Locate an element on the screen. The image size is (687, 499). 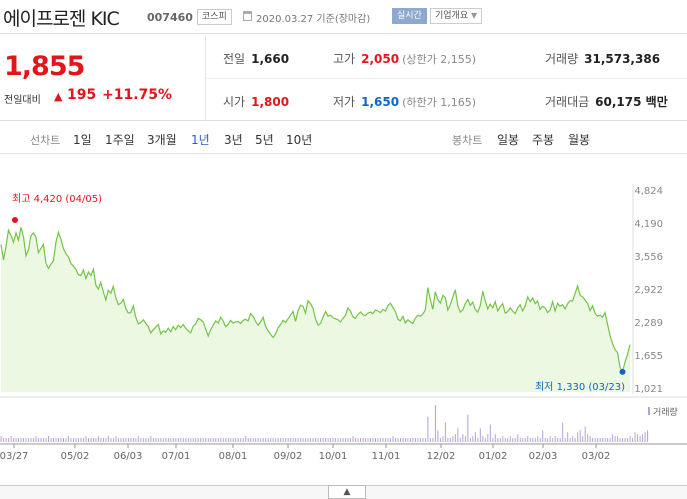
y-tick-label: 3,556 is located at coordinates (648, 257).